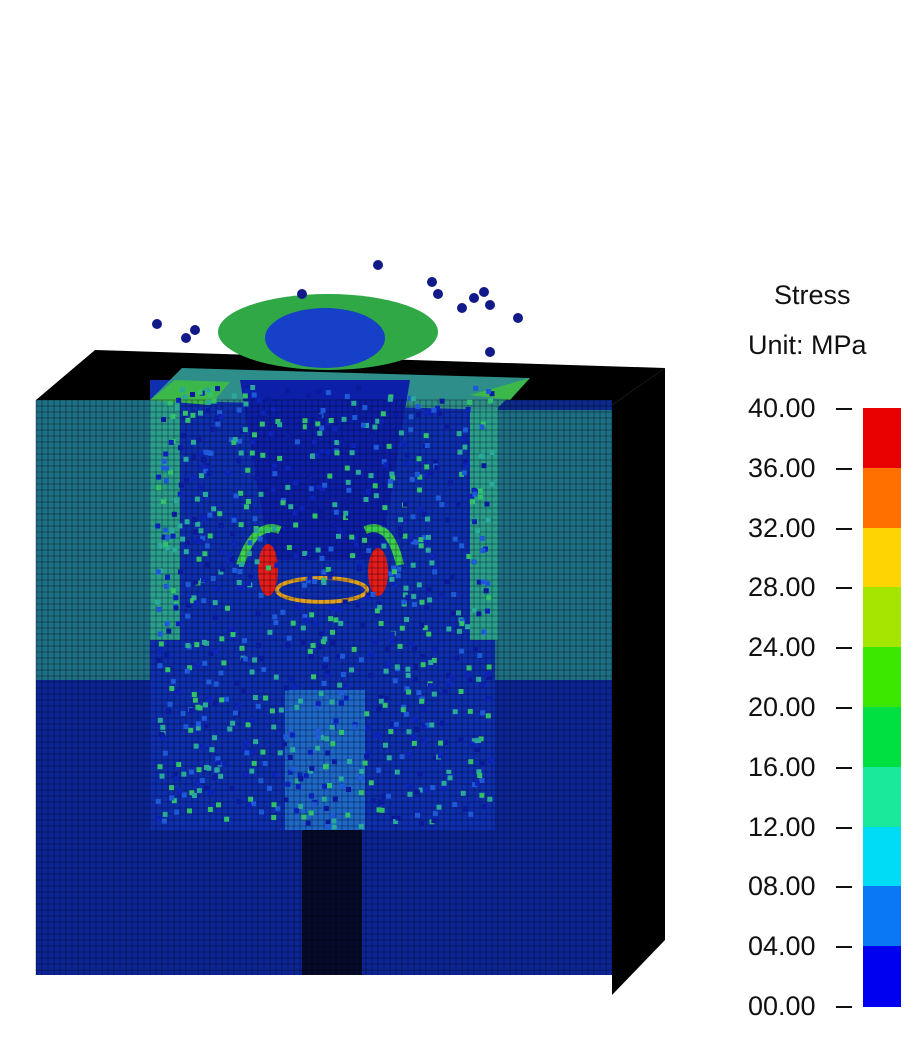 This screenshot has height=1038, width=916. Describe the element at coordinates (807, 345) in the screenshot. I see `legend-unit: Unit: MPa` at that location.